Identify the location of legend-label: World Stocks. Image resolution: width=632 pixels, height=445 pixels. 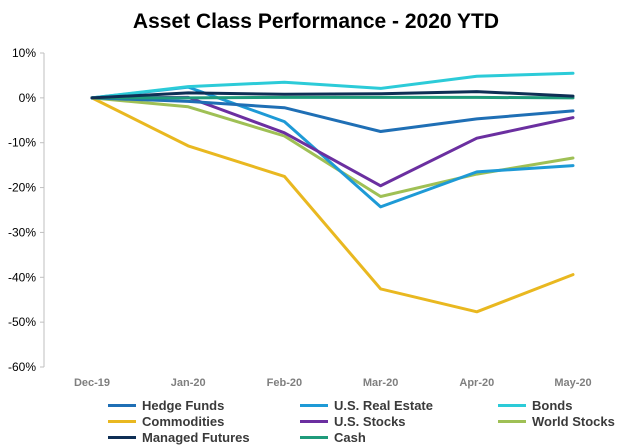
(573, 421).